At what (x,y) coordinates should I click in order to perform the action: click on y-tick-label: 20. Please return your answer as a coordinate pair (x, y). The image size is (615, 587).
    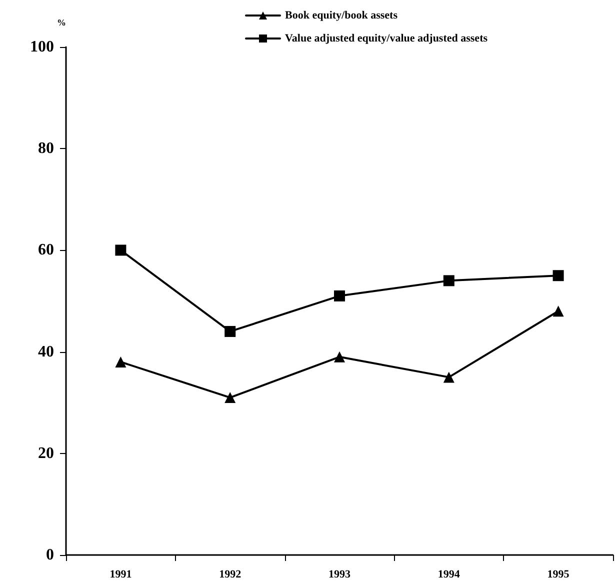
    Looking at the image, I should click on (46, 453).